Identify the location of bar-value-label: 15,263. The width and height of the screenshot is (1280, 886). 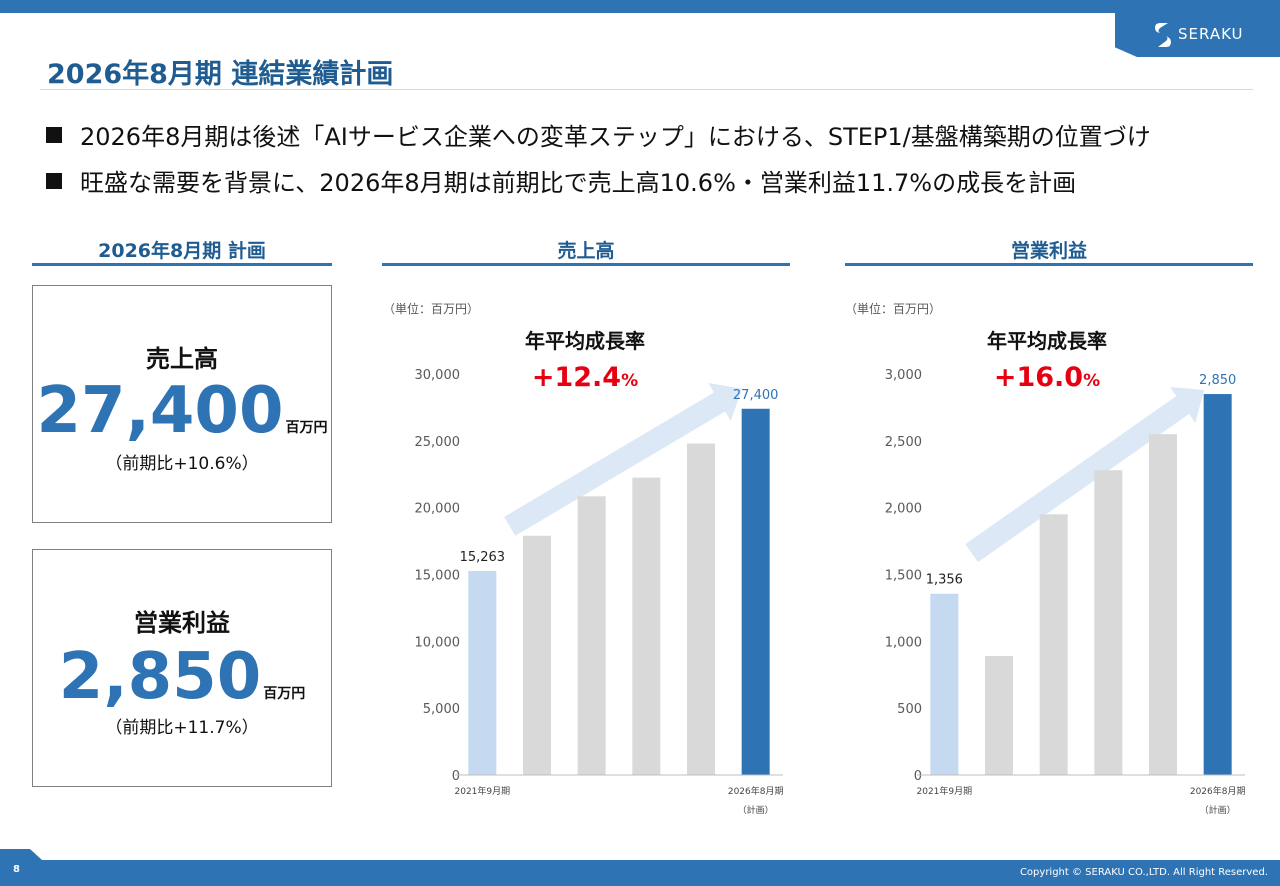
(483, 557).